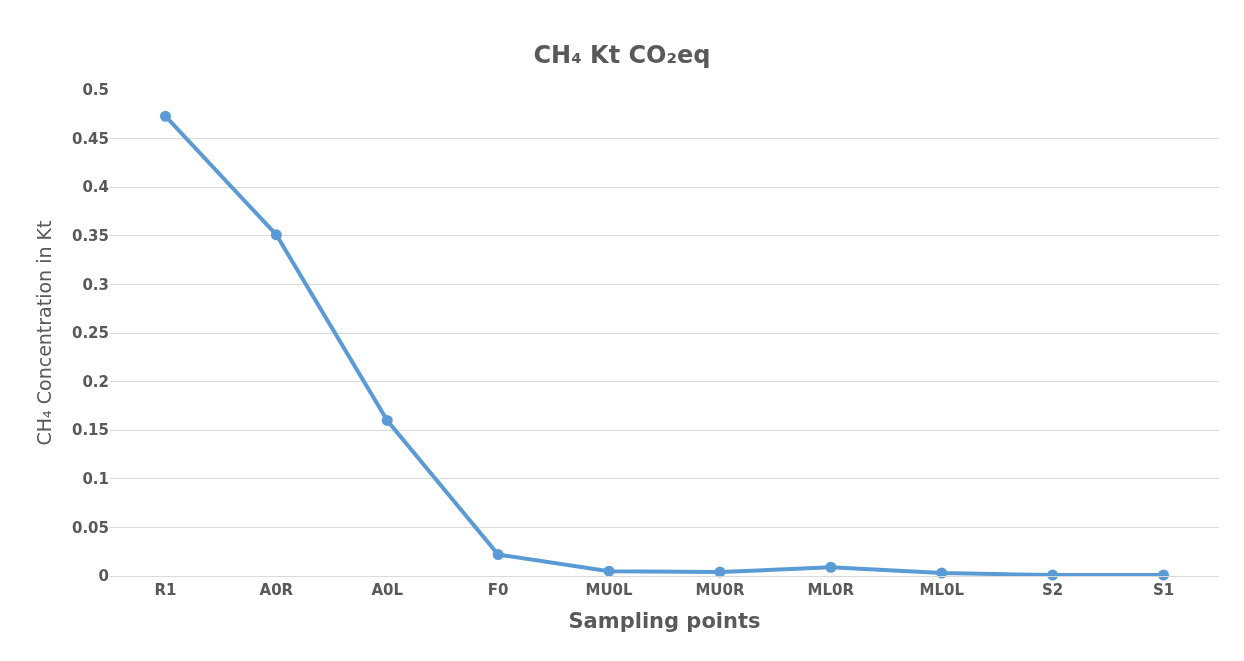 The width and height of the screenshot is (1244, 661). Describe the element at coordinates (387, 590) in the screenshot. I see `x-tick-label: A0L` at that location.